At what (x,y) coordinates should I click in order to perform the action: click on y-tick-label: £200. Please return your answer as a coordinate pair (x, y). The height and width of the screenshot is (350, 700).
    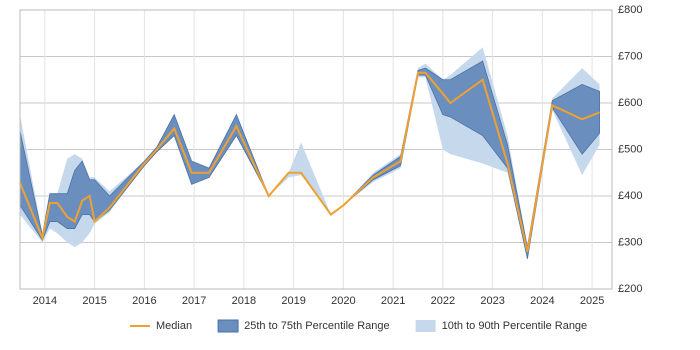
    Looking at the image, I should click on (630, 289).